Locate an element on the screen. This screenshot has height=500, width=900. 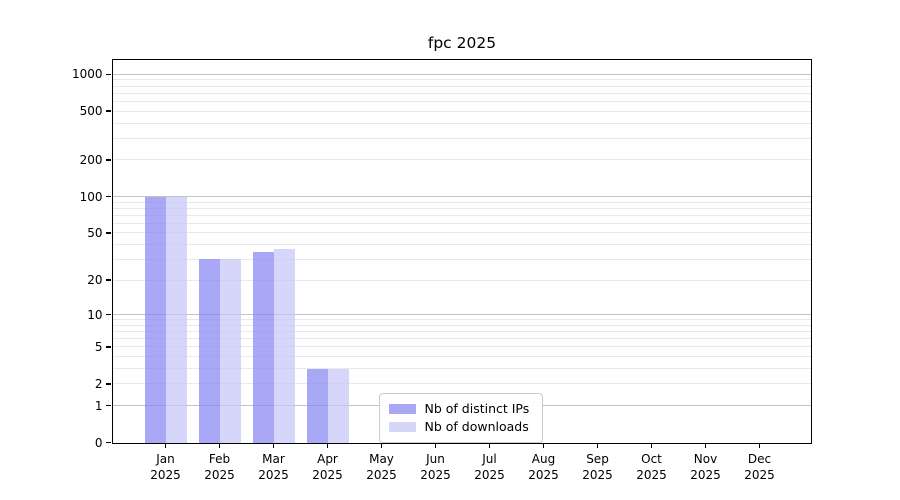
bar-distinct-ips-jan is located at coordinates (155, 319).